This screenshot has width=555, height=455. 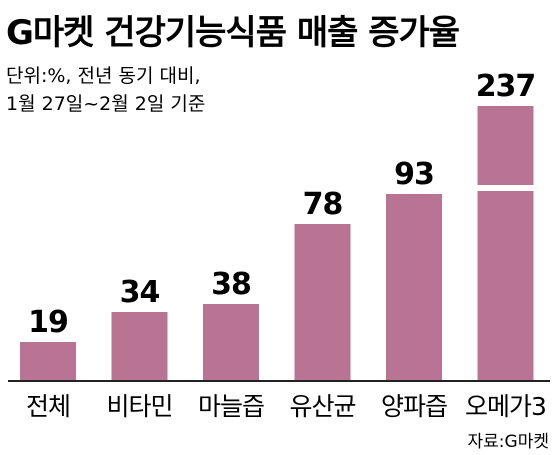 I want to click on chart-subtitle-line-1: 단위:%, 전년 동기 대비,, so click(x=103, y=76).